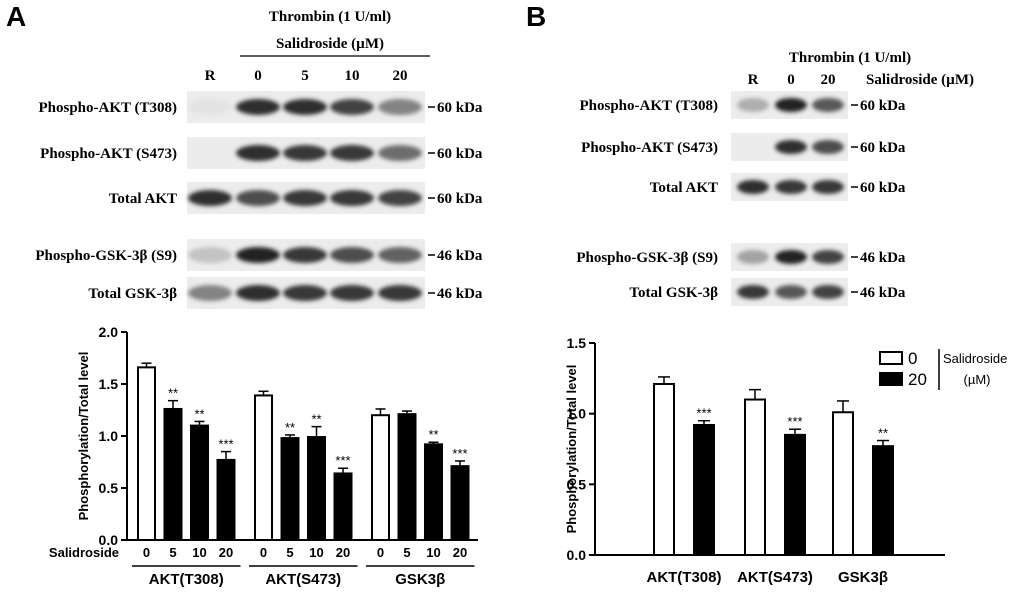  Describe the element at coordinates (352, 76) in the screenshot. I see `lane-label: 10` at that location.